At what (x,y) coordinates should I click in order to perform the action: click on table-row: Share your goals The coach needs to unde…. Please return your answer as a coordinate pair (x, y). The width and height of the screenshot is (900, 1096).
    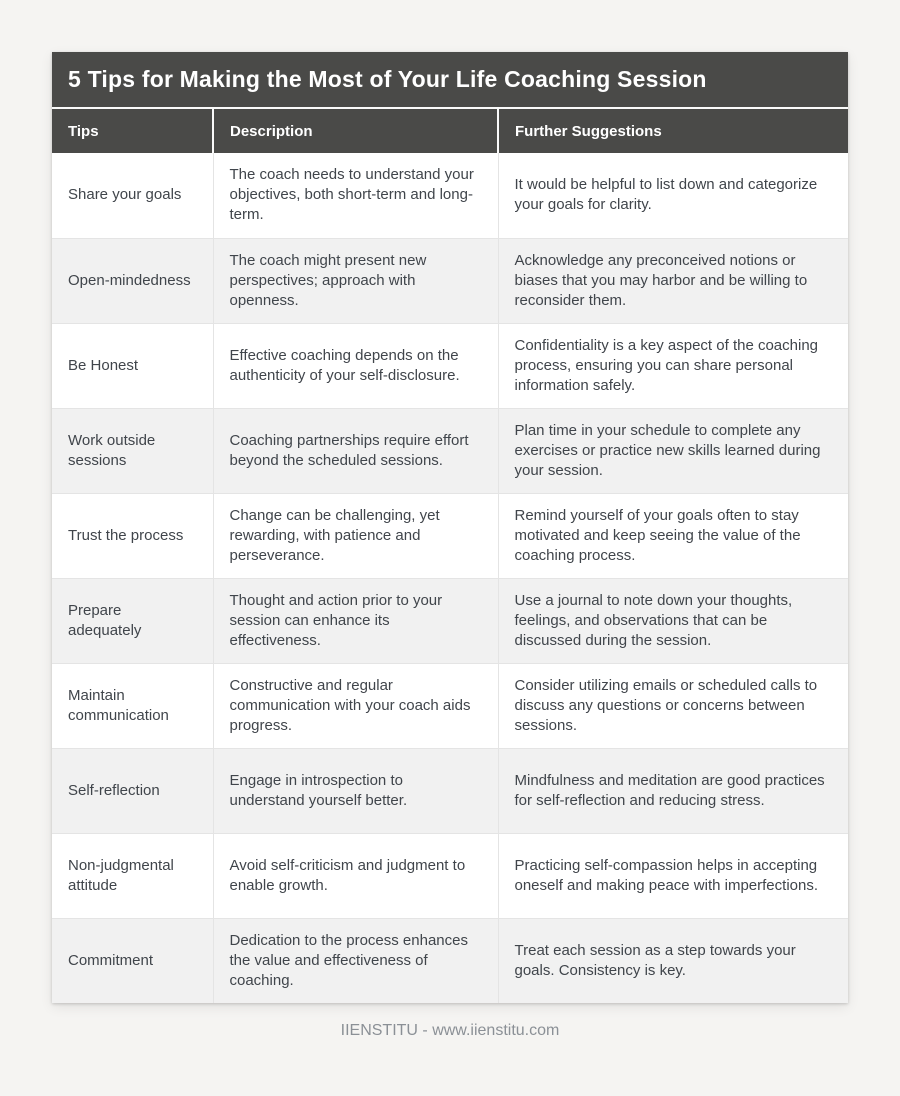
    Looking at the image, I should click on (450, 195).